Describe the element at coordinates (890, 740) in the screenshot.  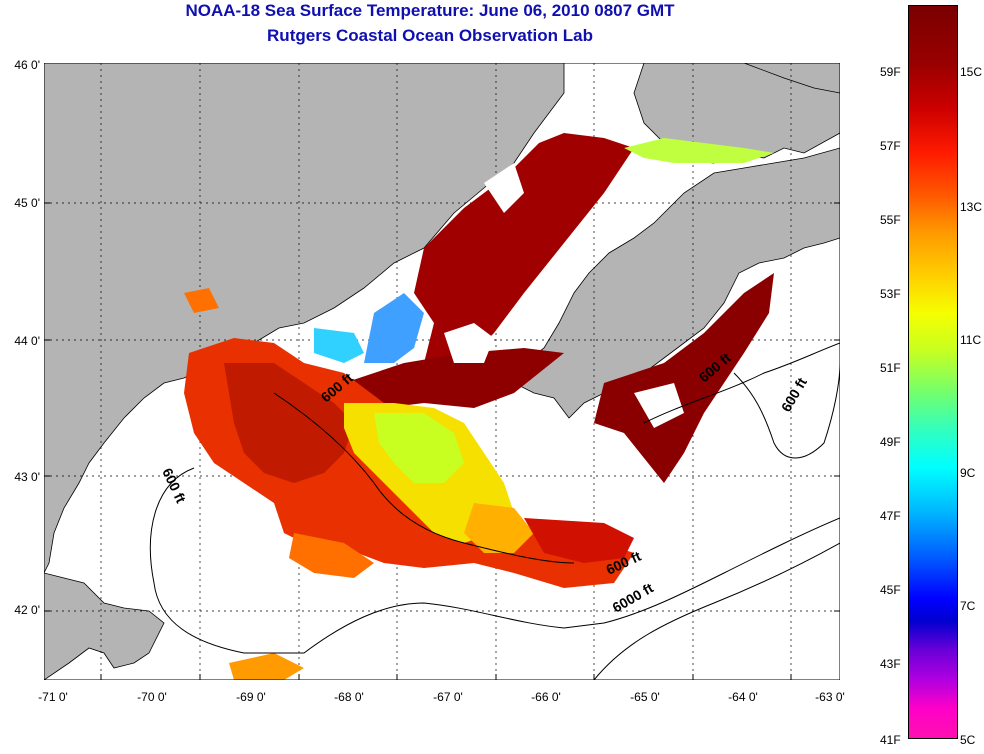
I see `colorbar-f-label: 41F` at that location.